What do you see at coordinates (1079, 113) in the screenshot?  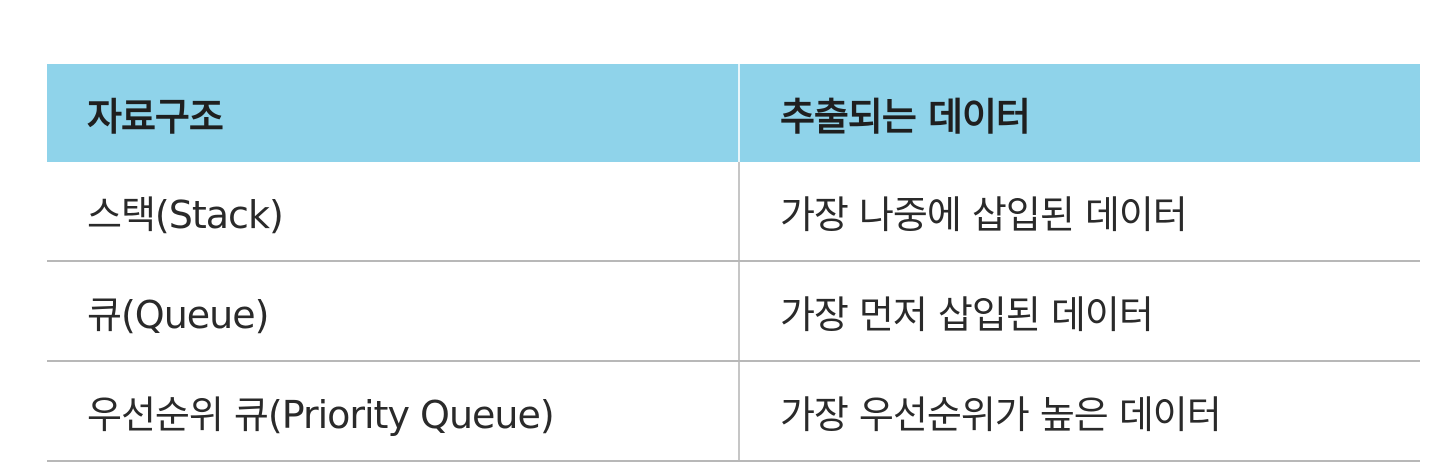 I see `header-extracted-data: 추출되는 데이터` at bounding box center [1079, 113].